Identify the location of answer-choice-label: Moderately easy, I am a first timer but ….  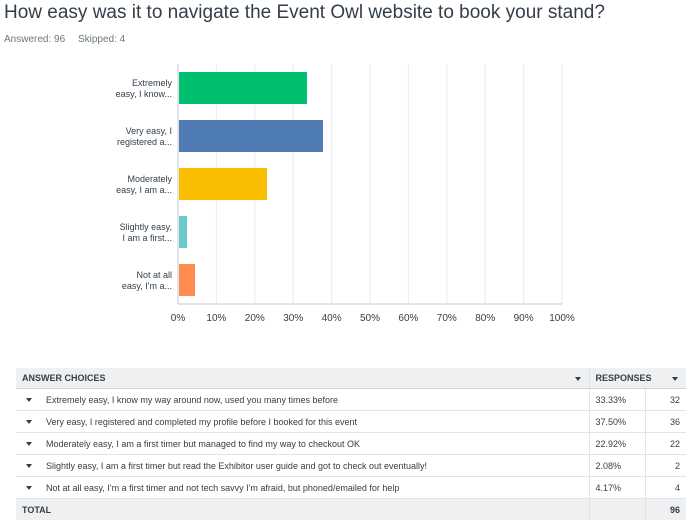
(203, 443).